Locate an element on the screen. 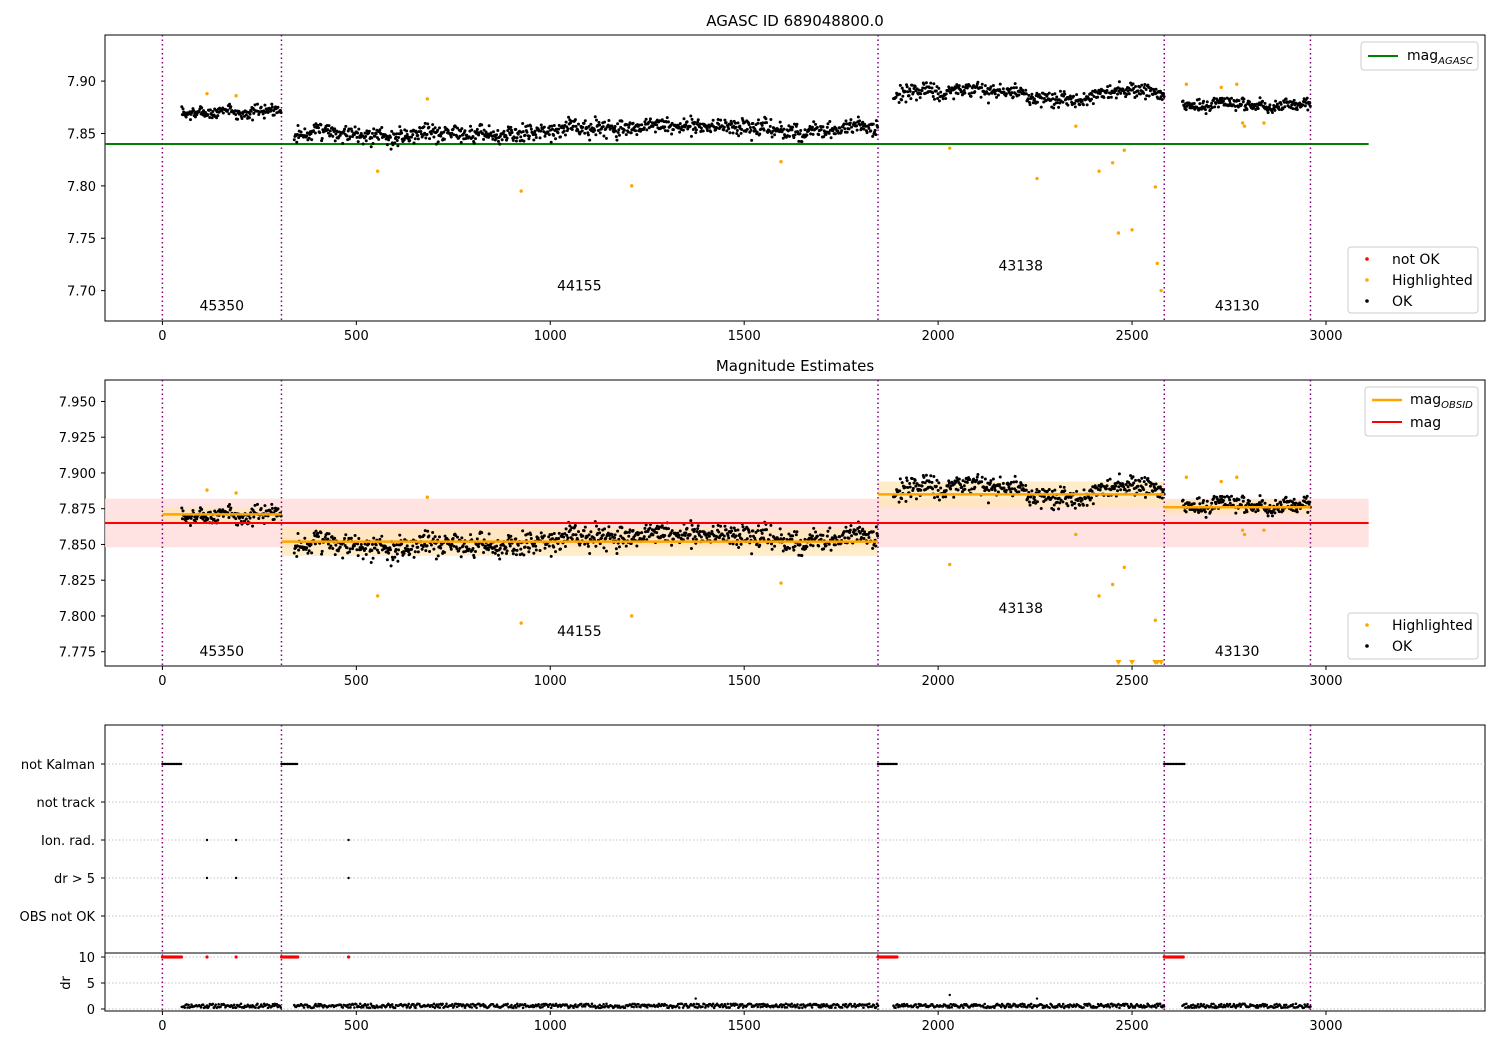 This screenshot has width=1500, height=1050. highlighted-point is located at coordinates (427, 497).